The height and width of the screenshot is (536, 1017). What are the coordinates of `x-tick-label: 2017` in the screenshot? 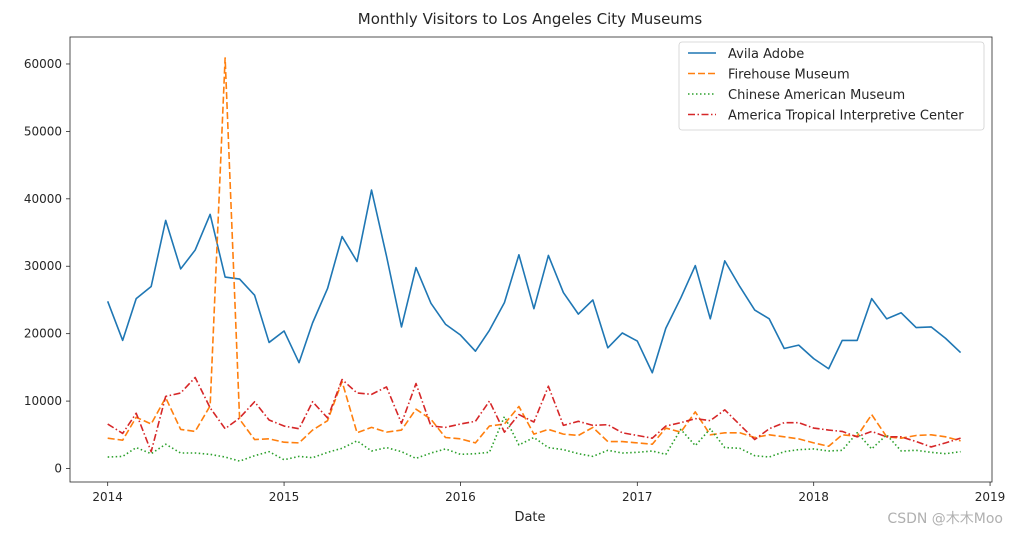 It's located at (637, 497).